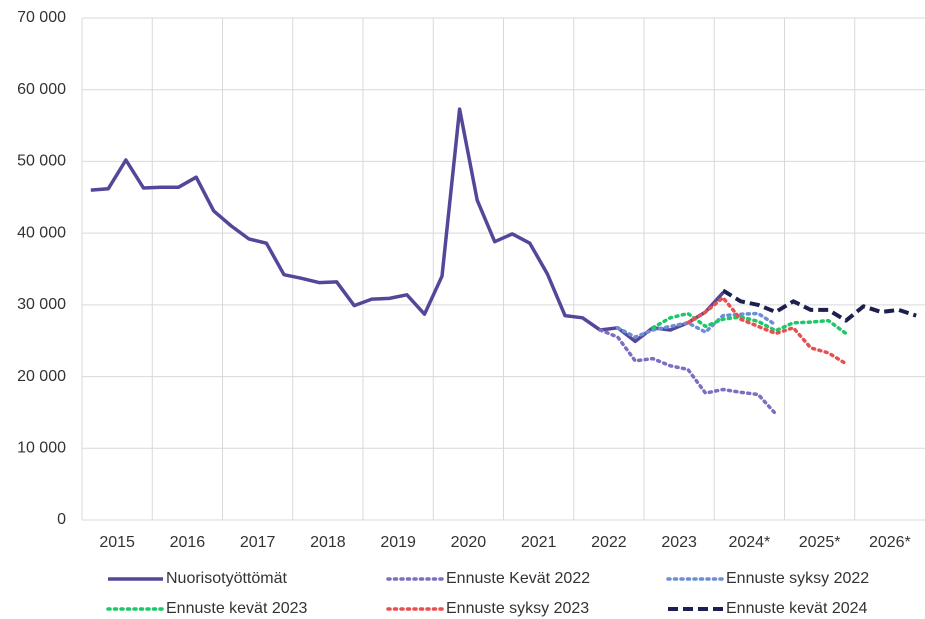 The width and height of the screenshot is (925, 619). I want to click on legend-label: Ennuste Kevät 2022, so click(518, 578).